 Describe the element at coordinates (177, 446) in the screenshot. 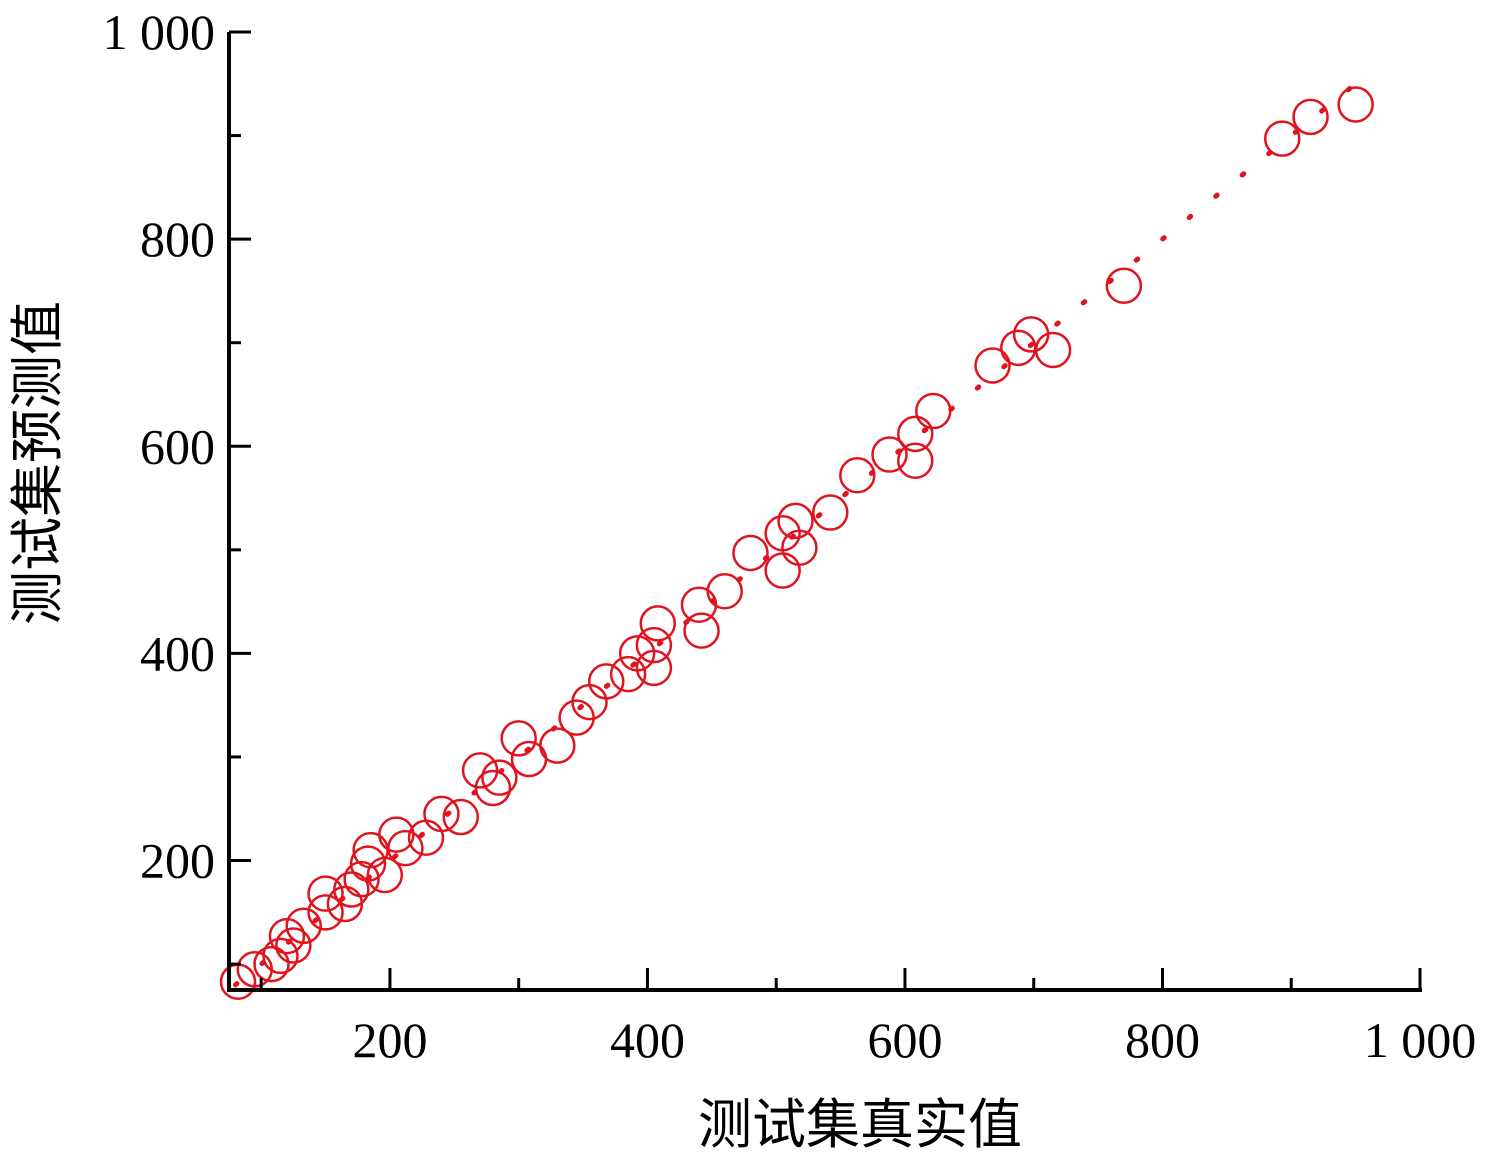

I see `y-tick-label: 600` at that location.